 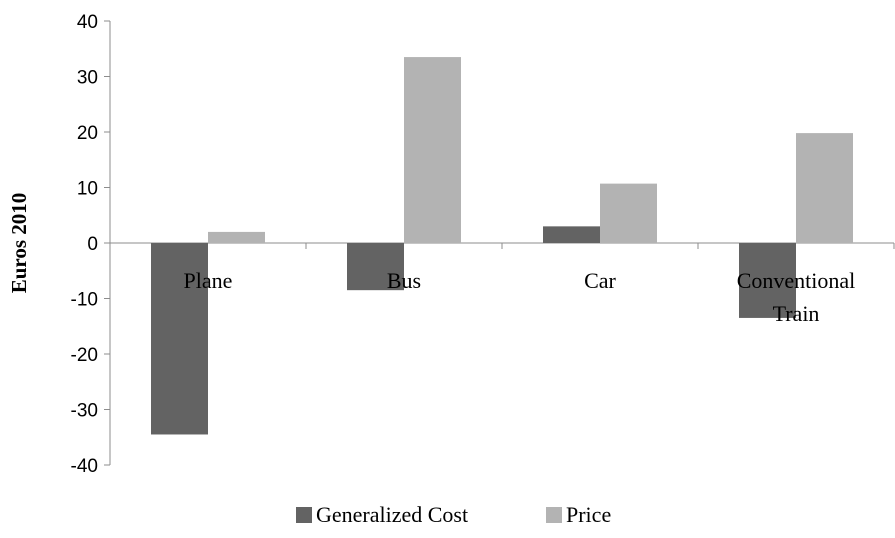 I want to click on legend: Generalized Cost Price, so click(x=453, y=514).